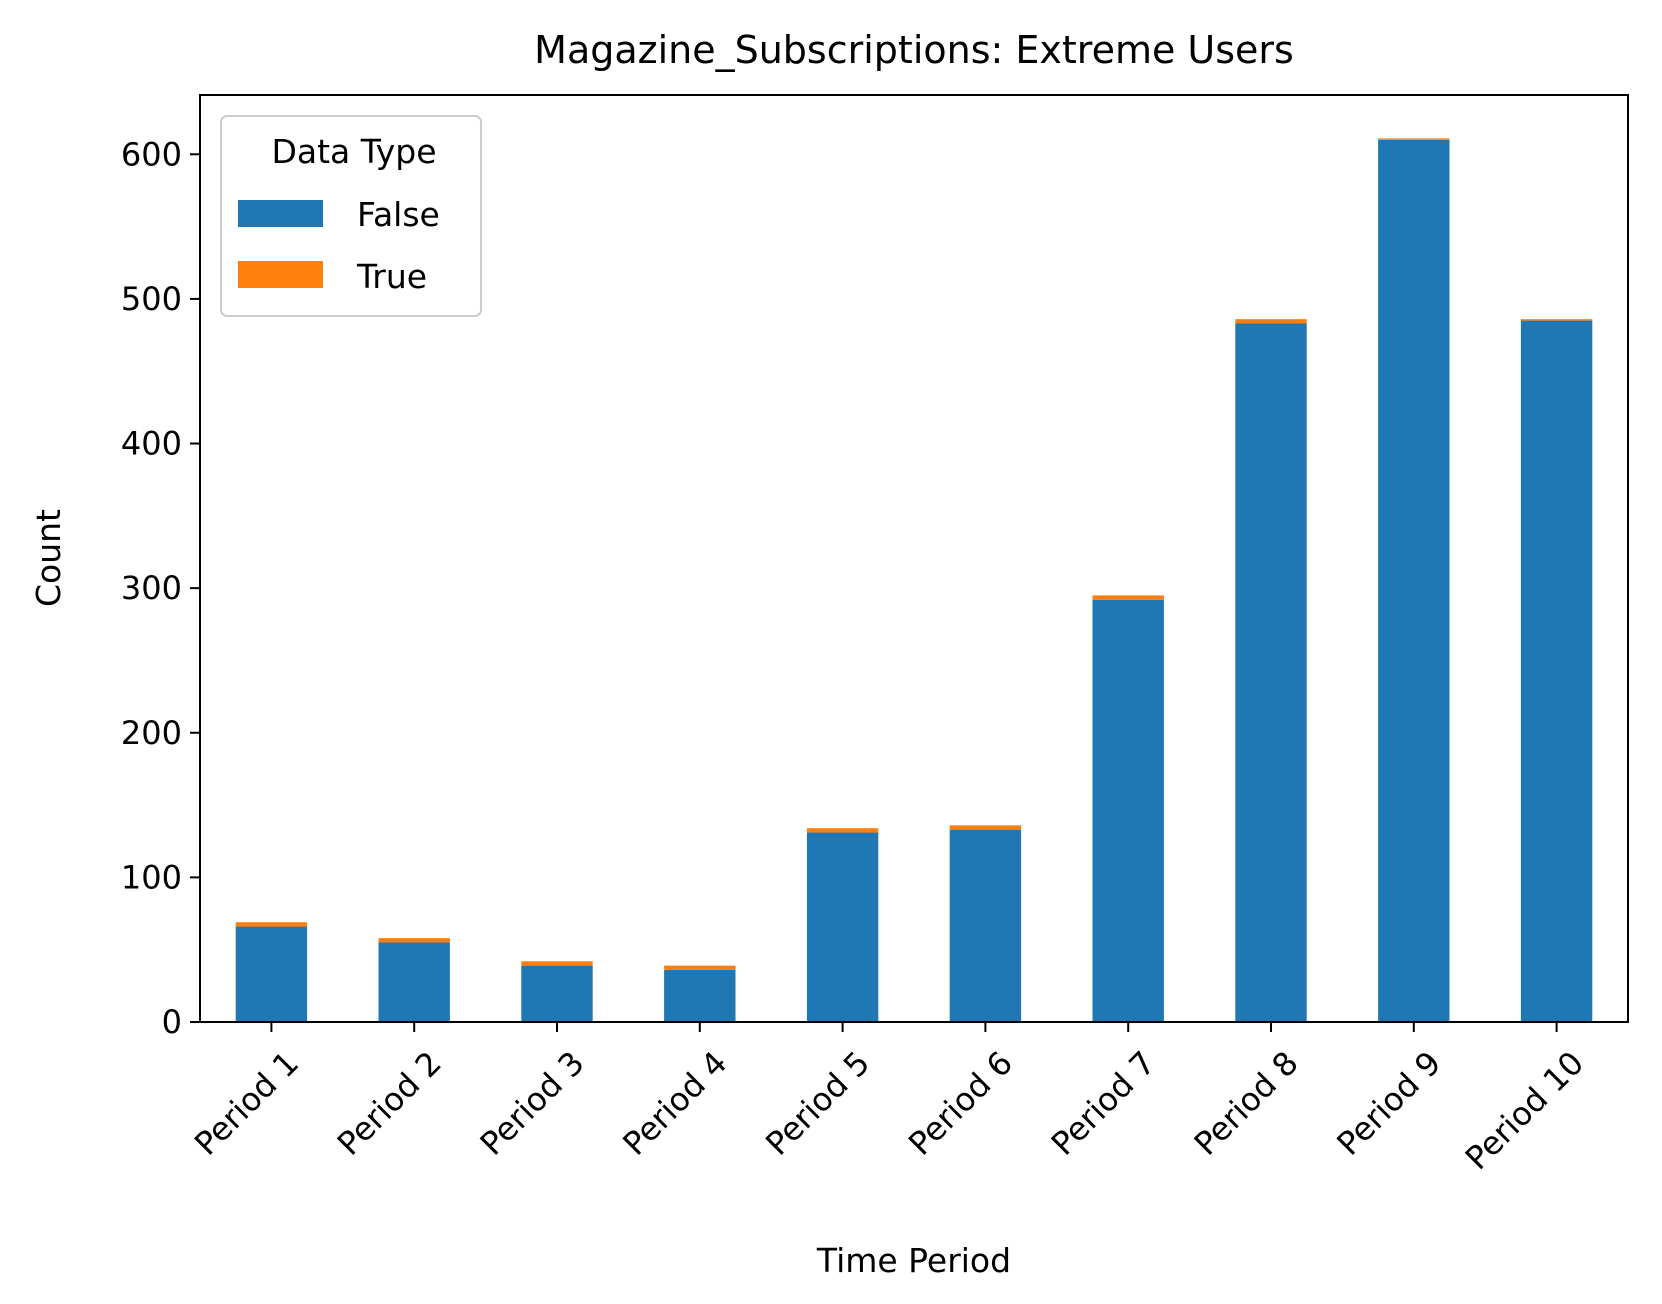  Describe the element at coordinates (280, 274) in the screenshot. I see `legend-swatch-true` at that location.